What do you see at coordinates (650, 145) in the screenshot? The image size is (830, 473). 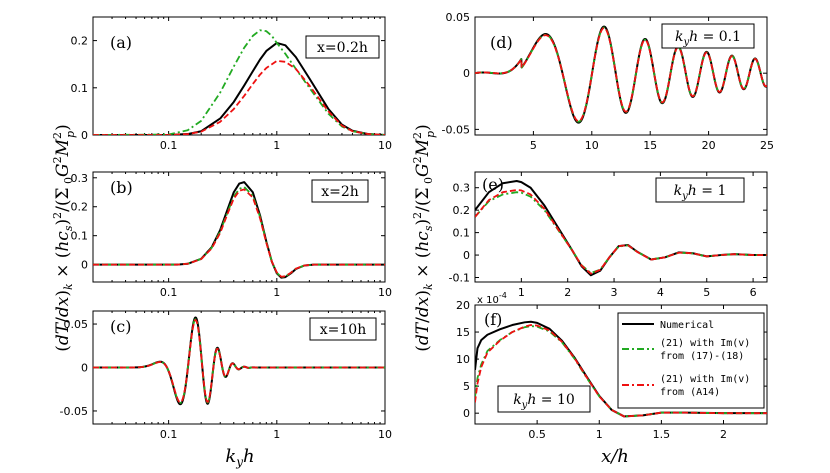 I see `xtick-label-d: 15` at bounding box center [650, 145].